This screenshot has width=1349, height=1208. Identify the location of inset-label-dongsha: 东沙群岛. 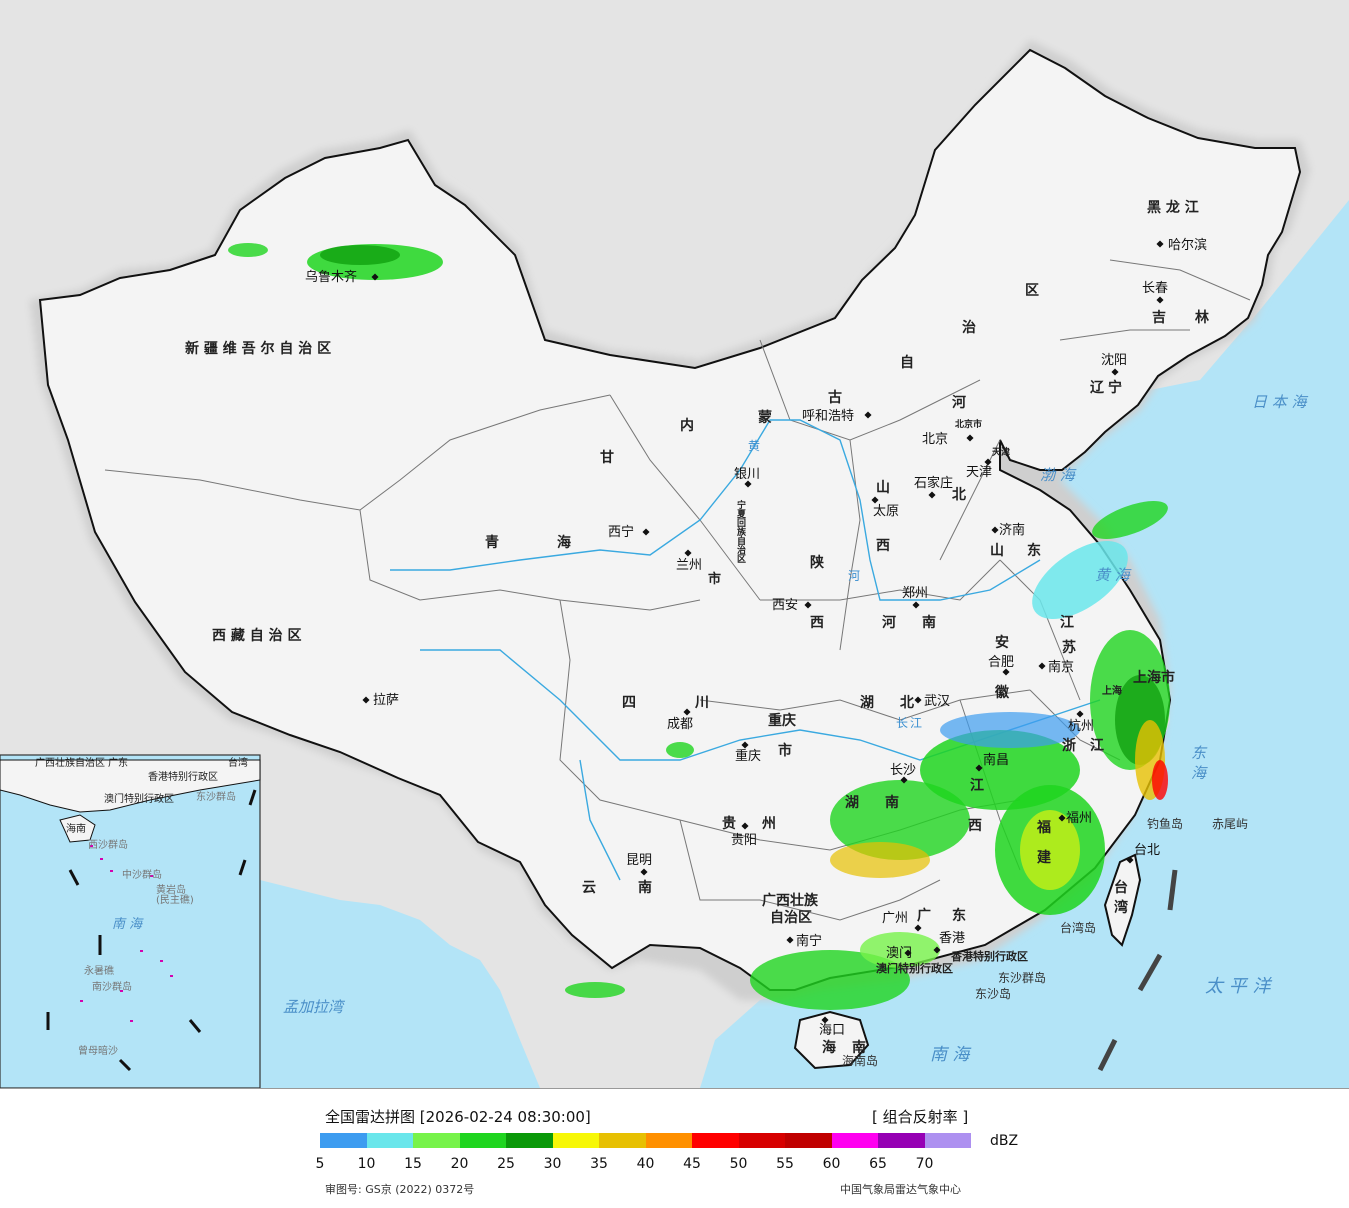
(216, 796).